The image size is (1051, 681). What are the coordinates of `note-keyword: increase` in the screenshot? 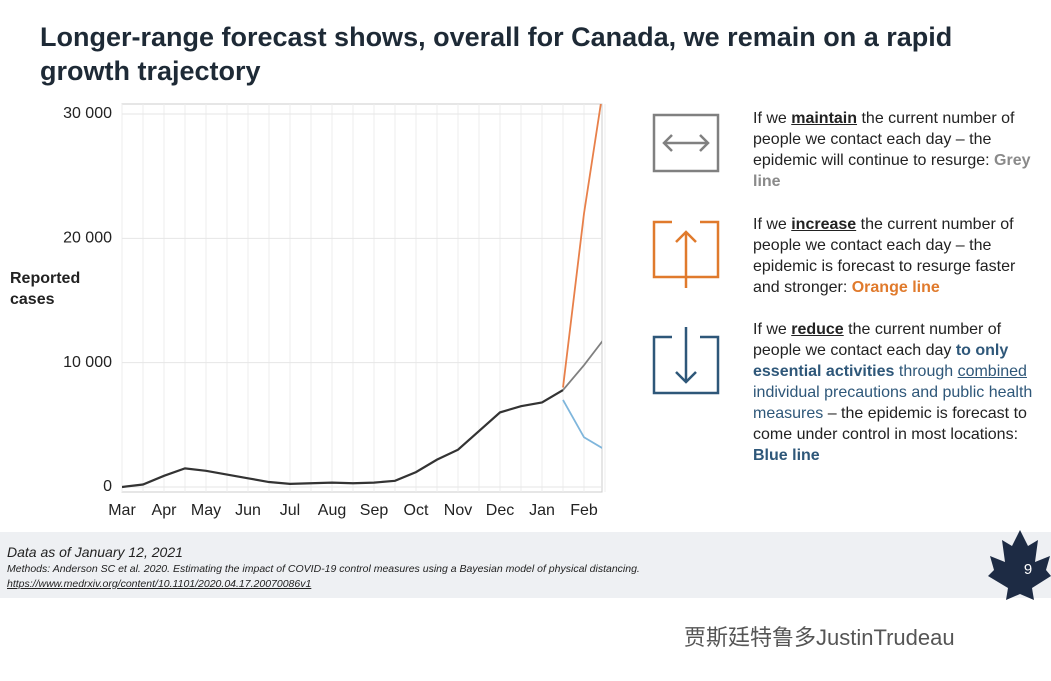 It's located at (824, 224).